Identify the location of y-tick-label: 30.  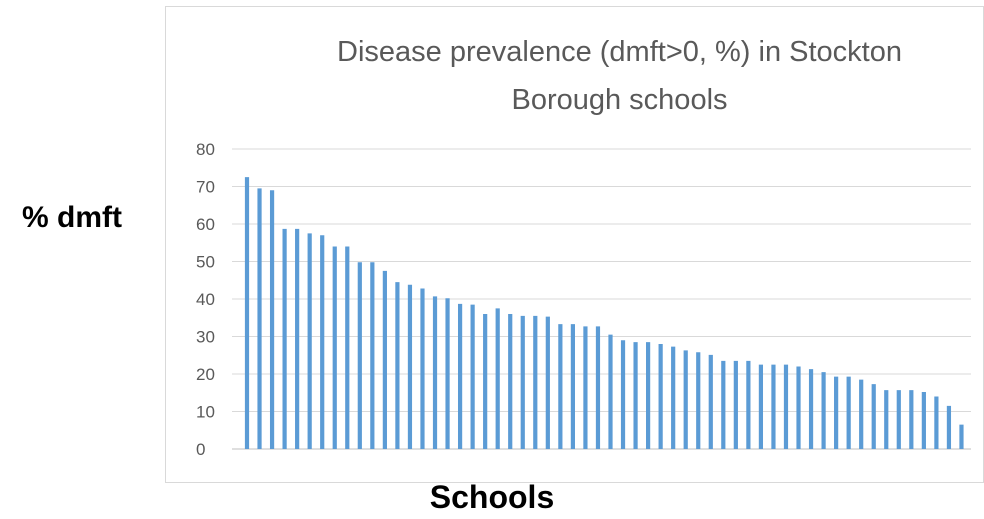
(205, 337).